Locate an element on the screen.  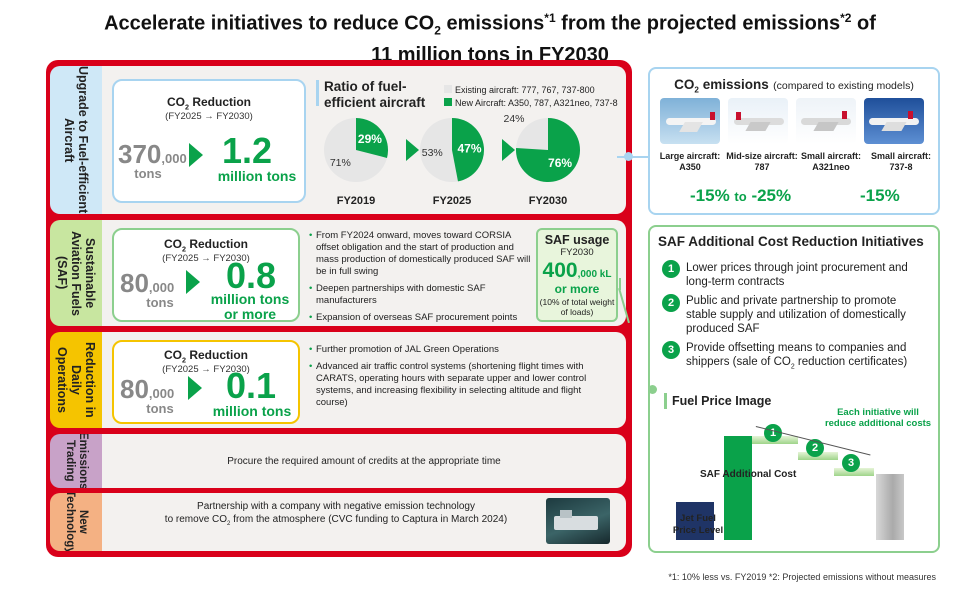
saf-to-unit: million tons or more is located at coordinates (250, 306).